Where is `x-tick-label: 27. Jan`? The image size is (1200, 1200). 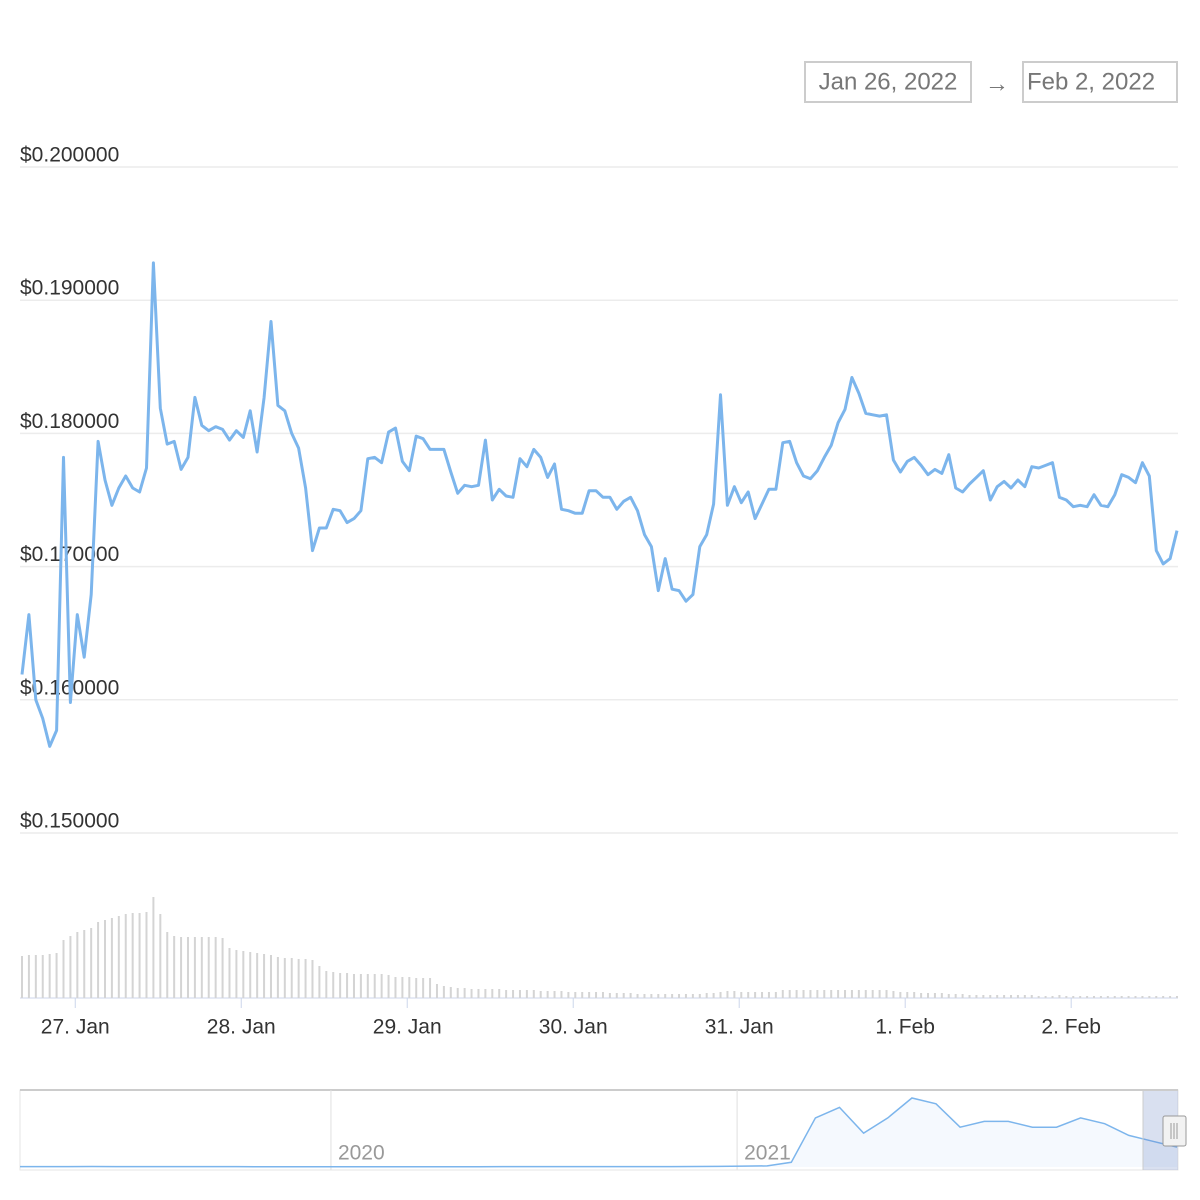
x-tick-label: 27. Jan is located at coordinates (75, 1027).